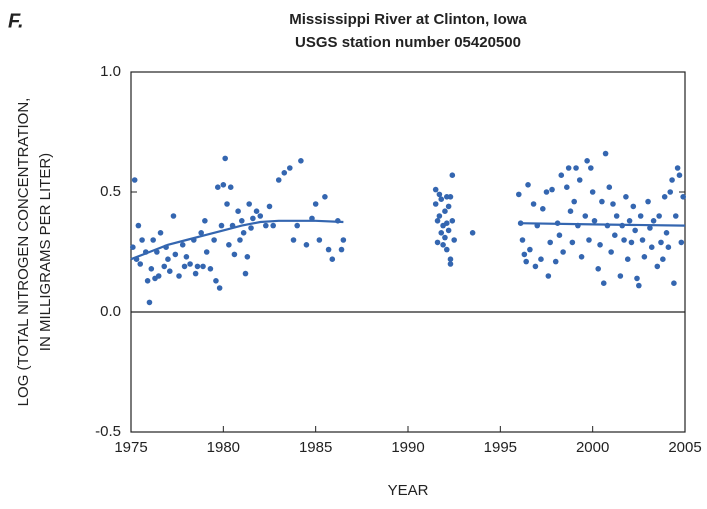 This screenshot has width=707, height=509. What do you see at coordinates (16, 21) in the screenshot?
I see `panel-label: F.` at bounding box center [16, 21].